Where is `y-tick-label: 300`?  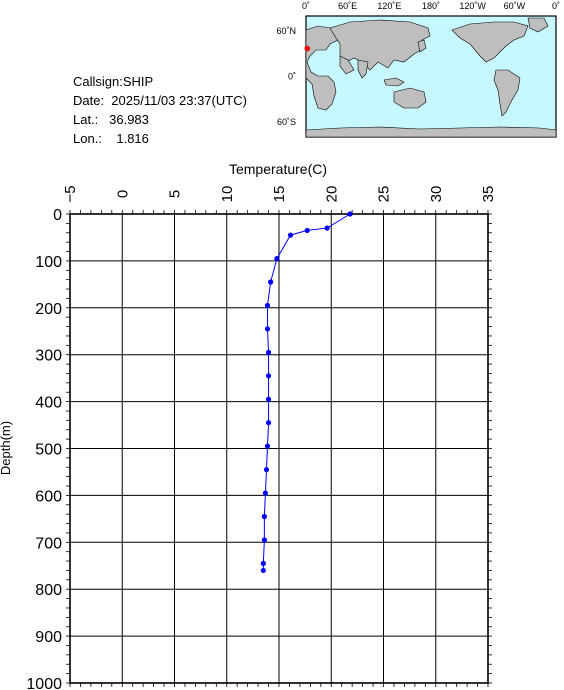
y-tick-label: 300 is located at coordinates (48, 356).